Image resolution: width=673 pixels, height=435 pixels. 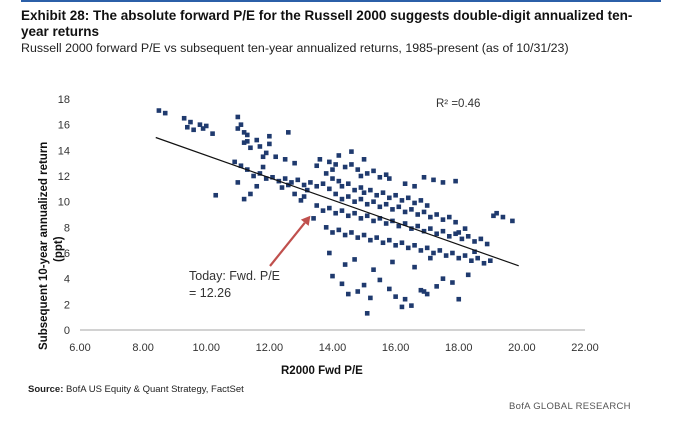 I want to click on x-tick-label: 12.00, so click(x=270, y=348).